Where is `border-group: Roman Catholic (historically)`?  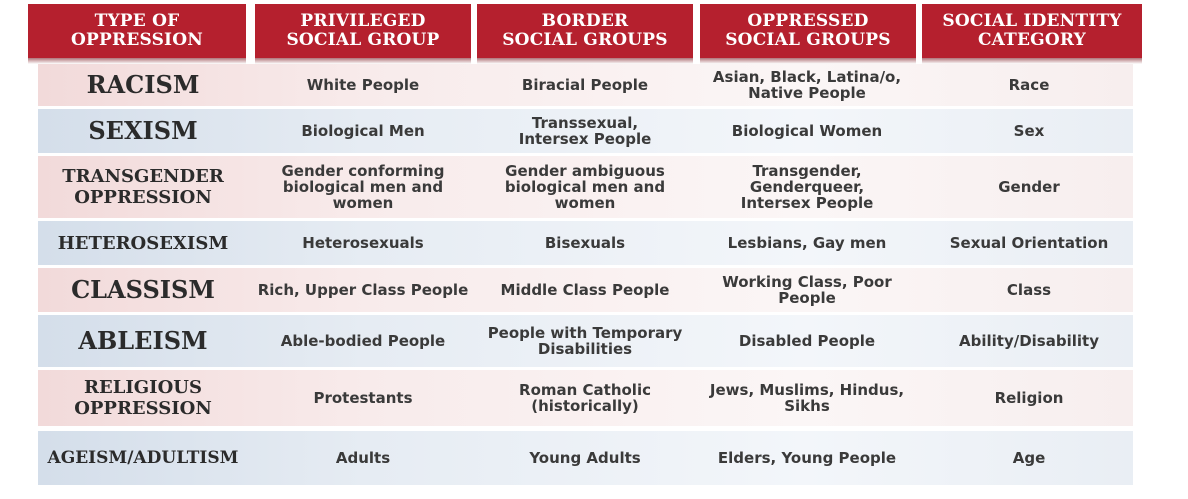
border-group: Roman Catholic (historically) is located at coordinates (585, 398).